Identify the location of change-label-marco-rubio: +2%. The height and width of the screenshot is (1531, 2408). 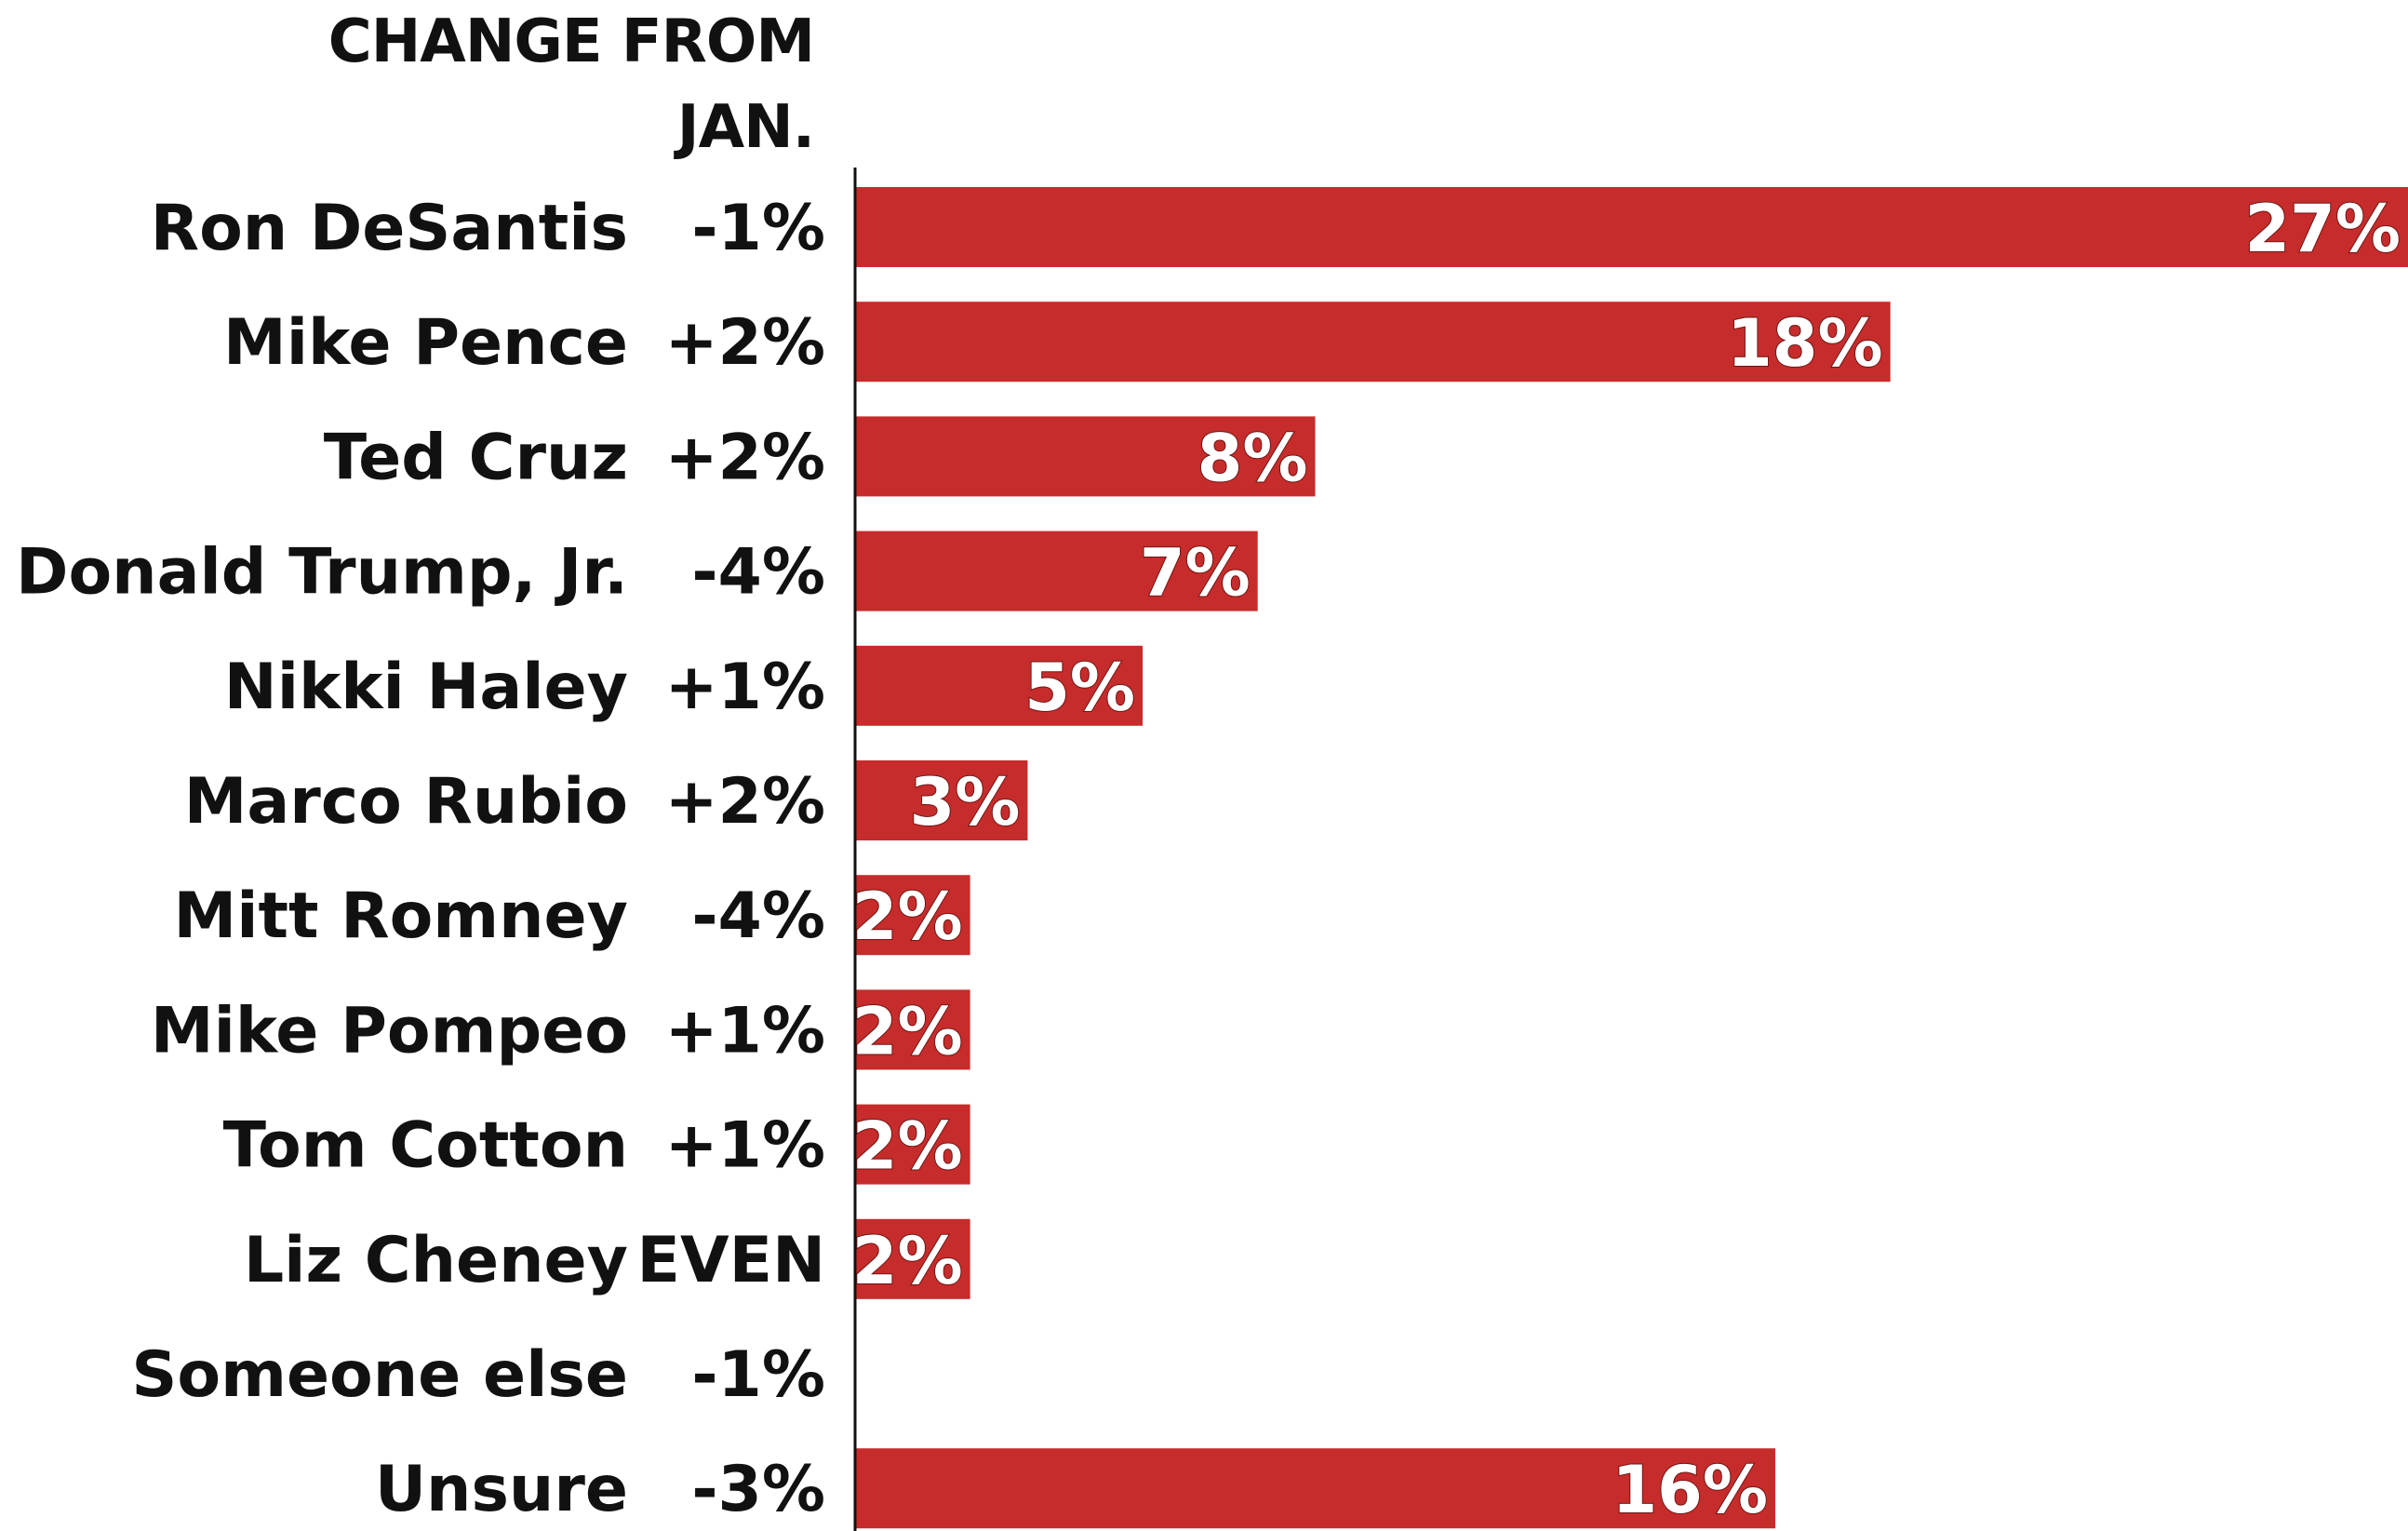
(745, 802).